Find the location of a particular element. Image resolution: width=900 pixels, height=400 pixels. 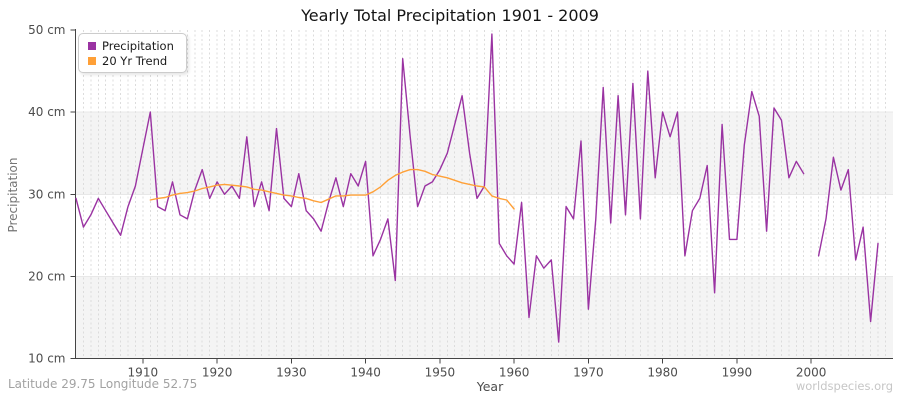

y-tick-label: 40 cm is located at coordinates (46, 112).